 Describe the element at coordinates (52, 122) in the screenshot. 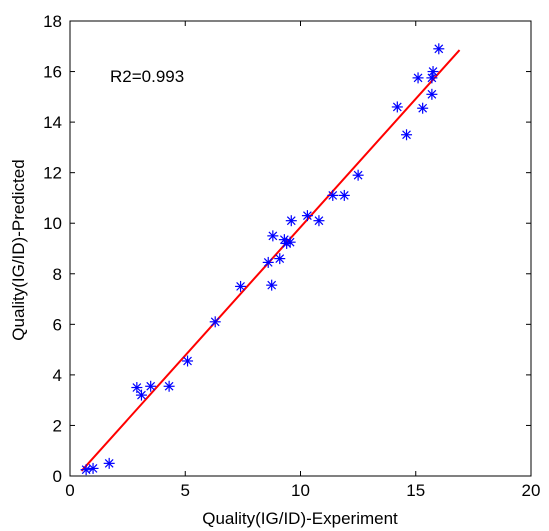

I see `y-tick-label: 14` at that location.